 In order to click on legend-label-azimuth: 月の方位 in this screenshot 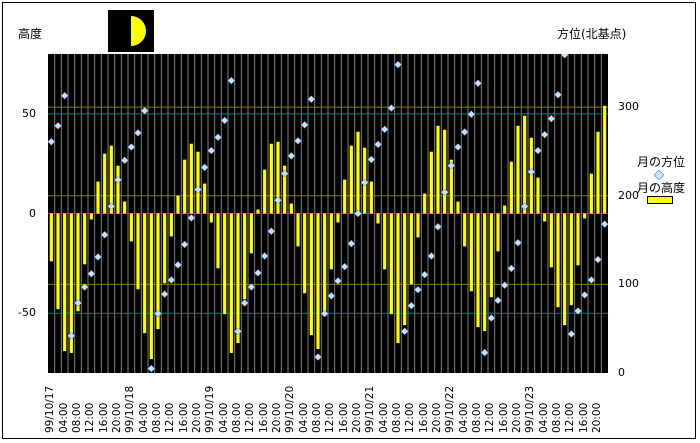, I will do `click(661, 162)`.